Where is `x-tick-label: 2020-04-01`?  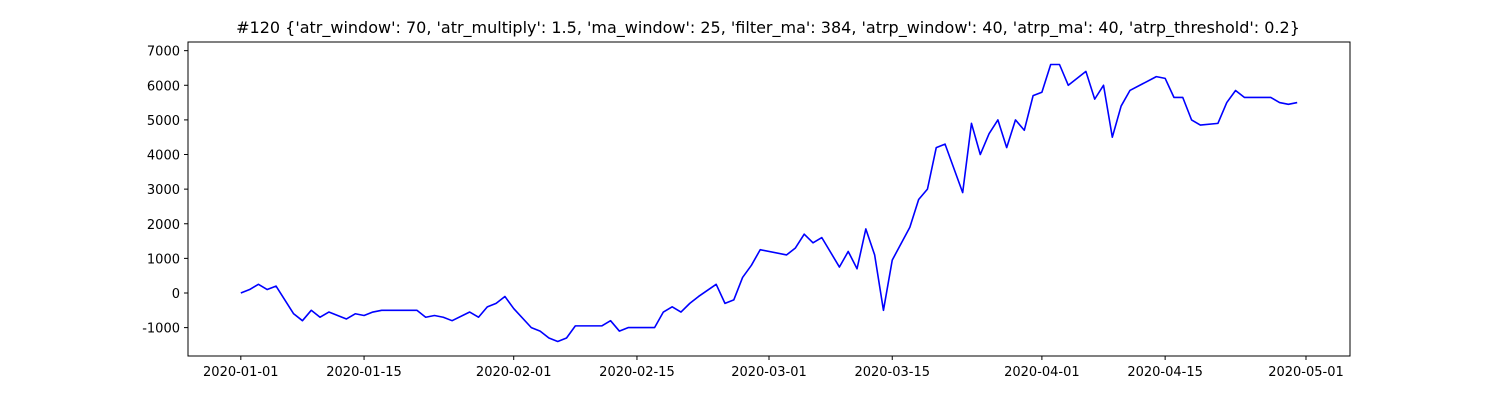 x-tick-label: 2020-04-01 is located at coordinates (1042, 372).